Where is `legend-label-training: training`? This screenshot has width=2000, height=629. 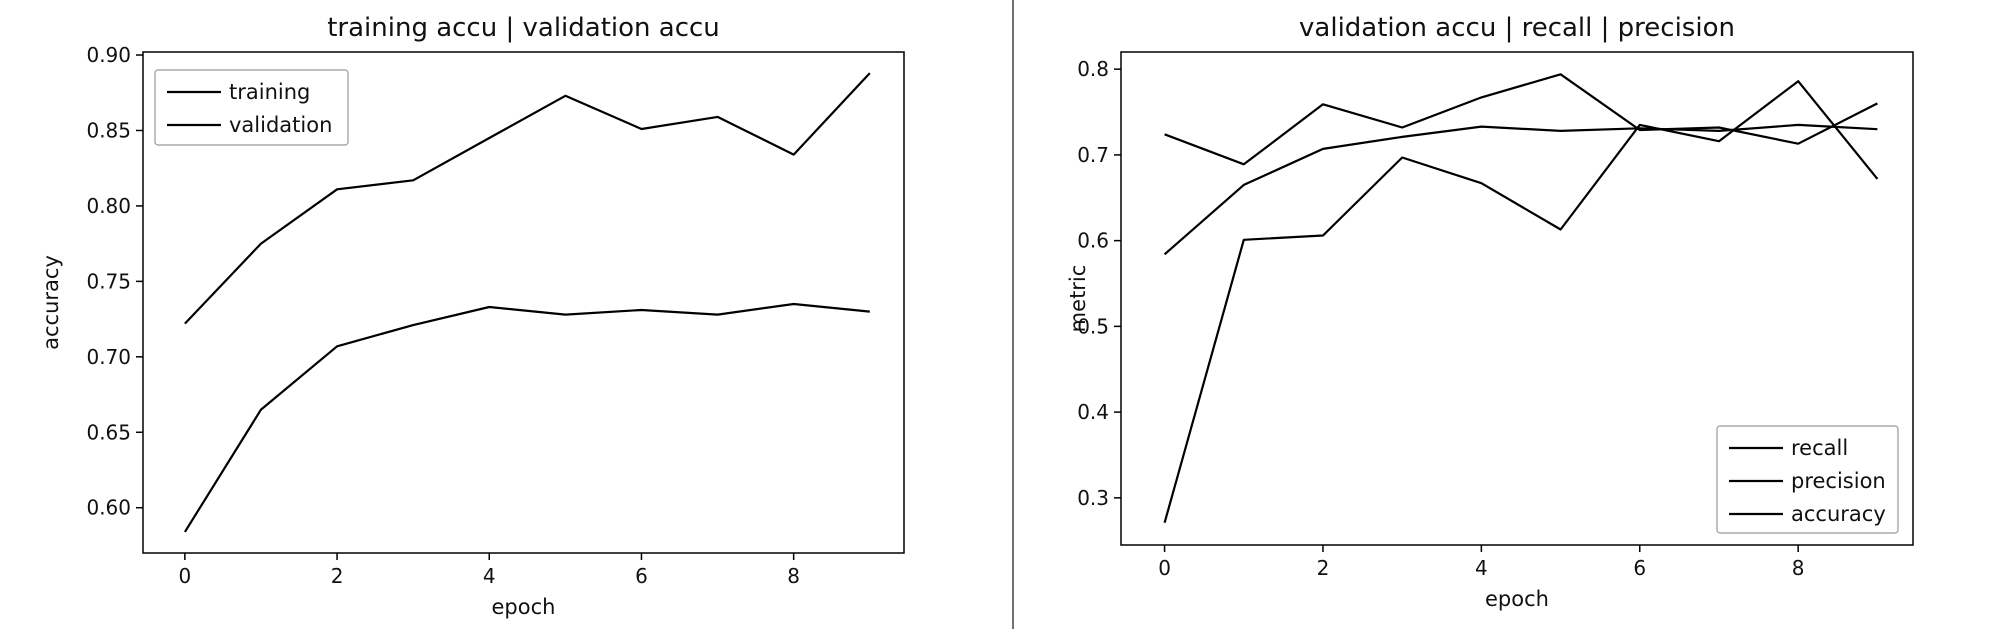
legend-label-training: training is located at coordinates (269, 92).